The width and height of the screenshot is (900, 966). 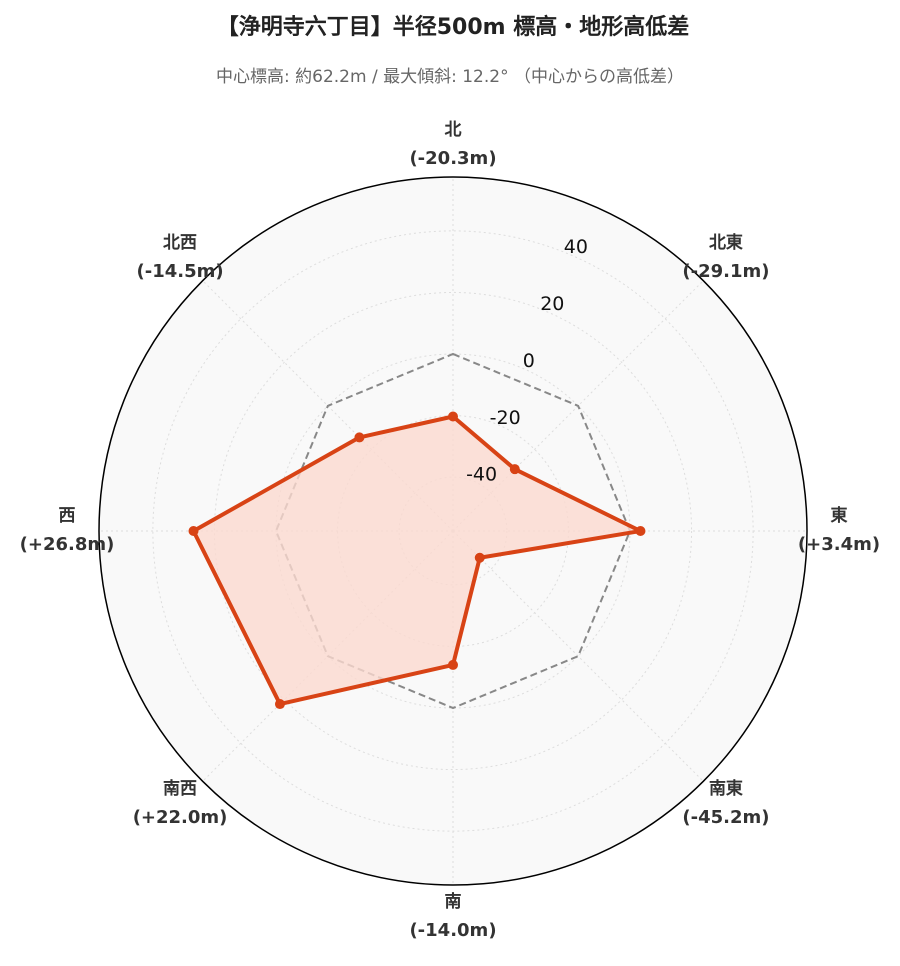 What do you see at coordinates (453, 27) in the screenshot?
I see `chart-title: 【浄明寺六丁目】半径500m 標高・地形高低差` at bounding box center [453, 27].